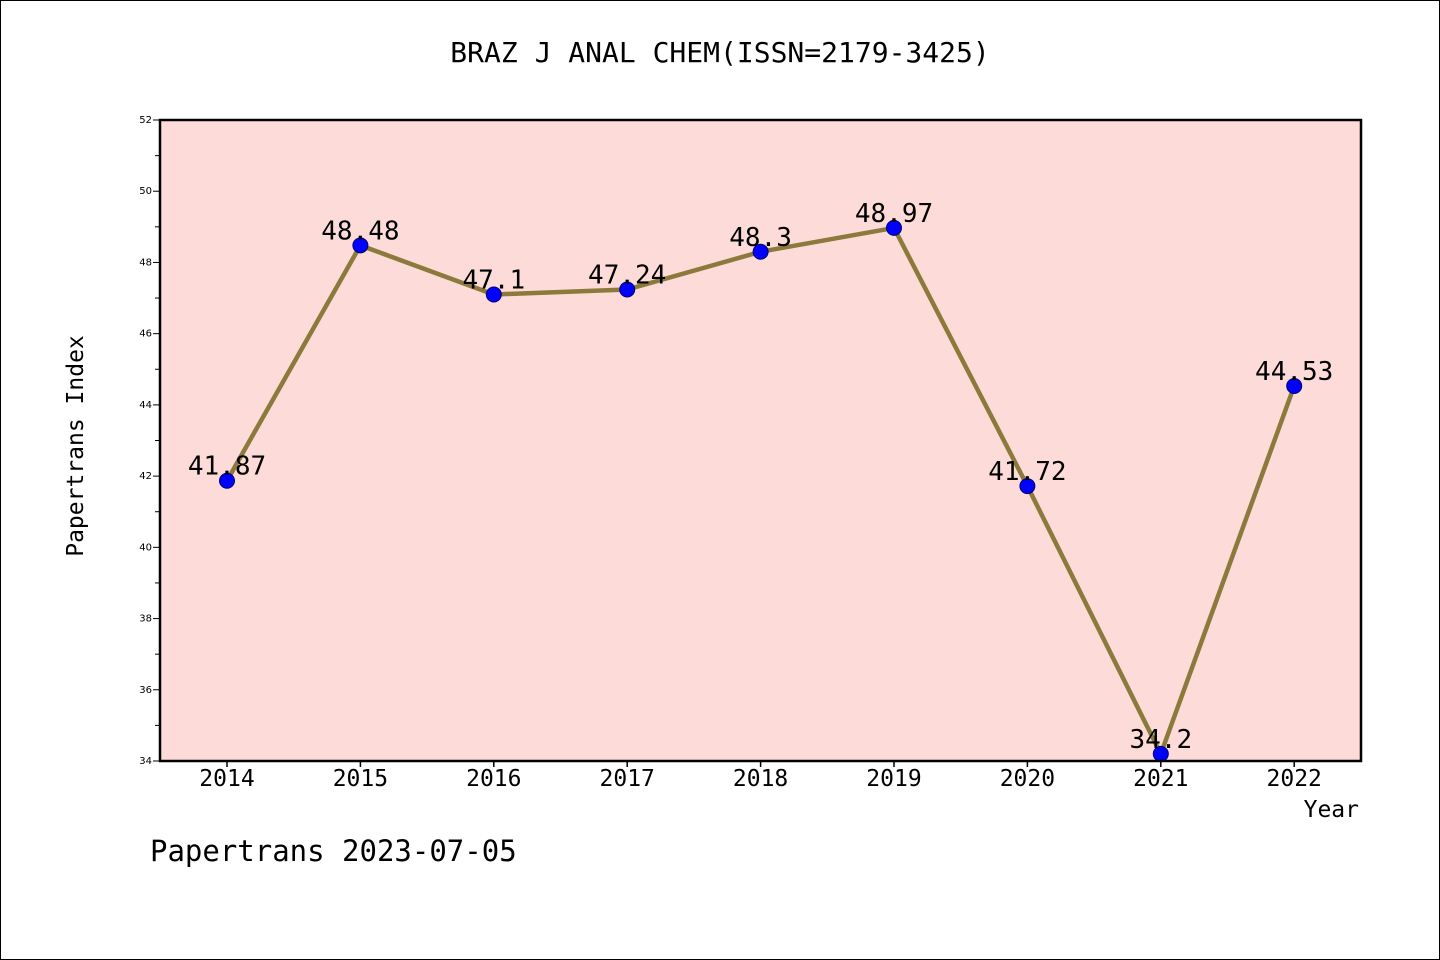 This screenshot has height=960, width=1440. What do you see at coordinates (493, 280) in the screenshot?
I see `data-label: 47.1` at bounding box center [493, 280].